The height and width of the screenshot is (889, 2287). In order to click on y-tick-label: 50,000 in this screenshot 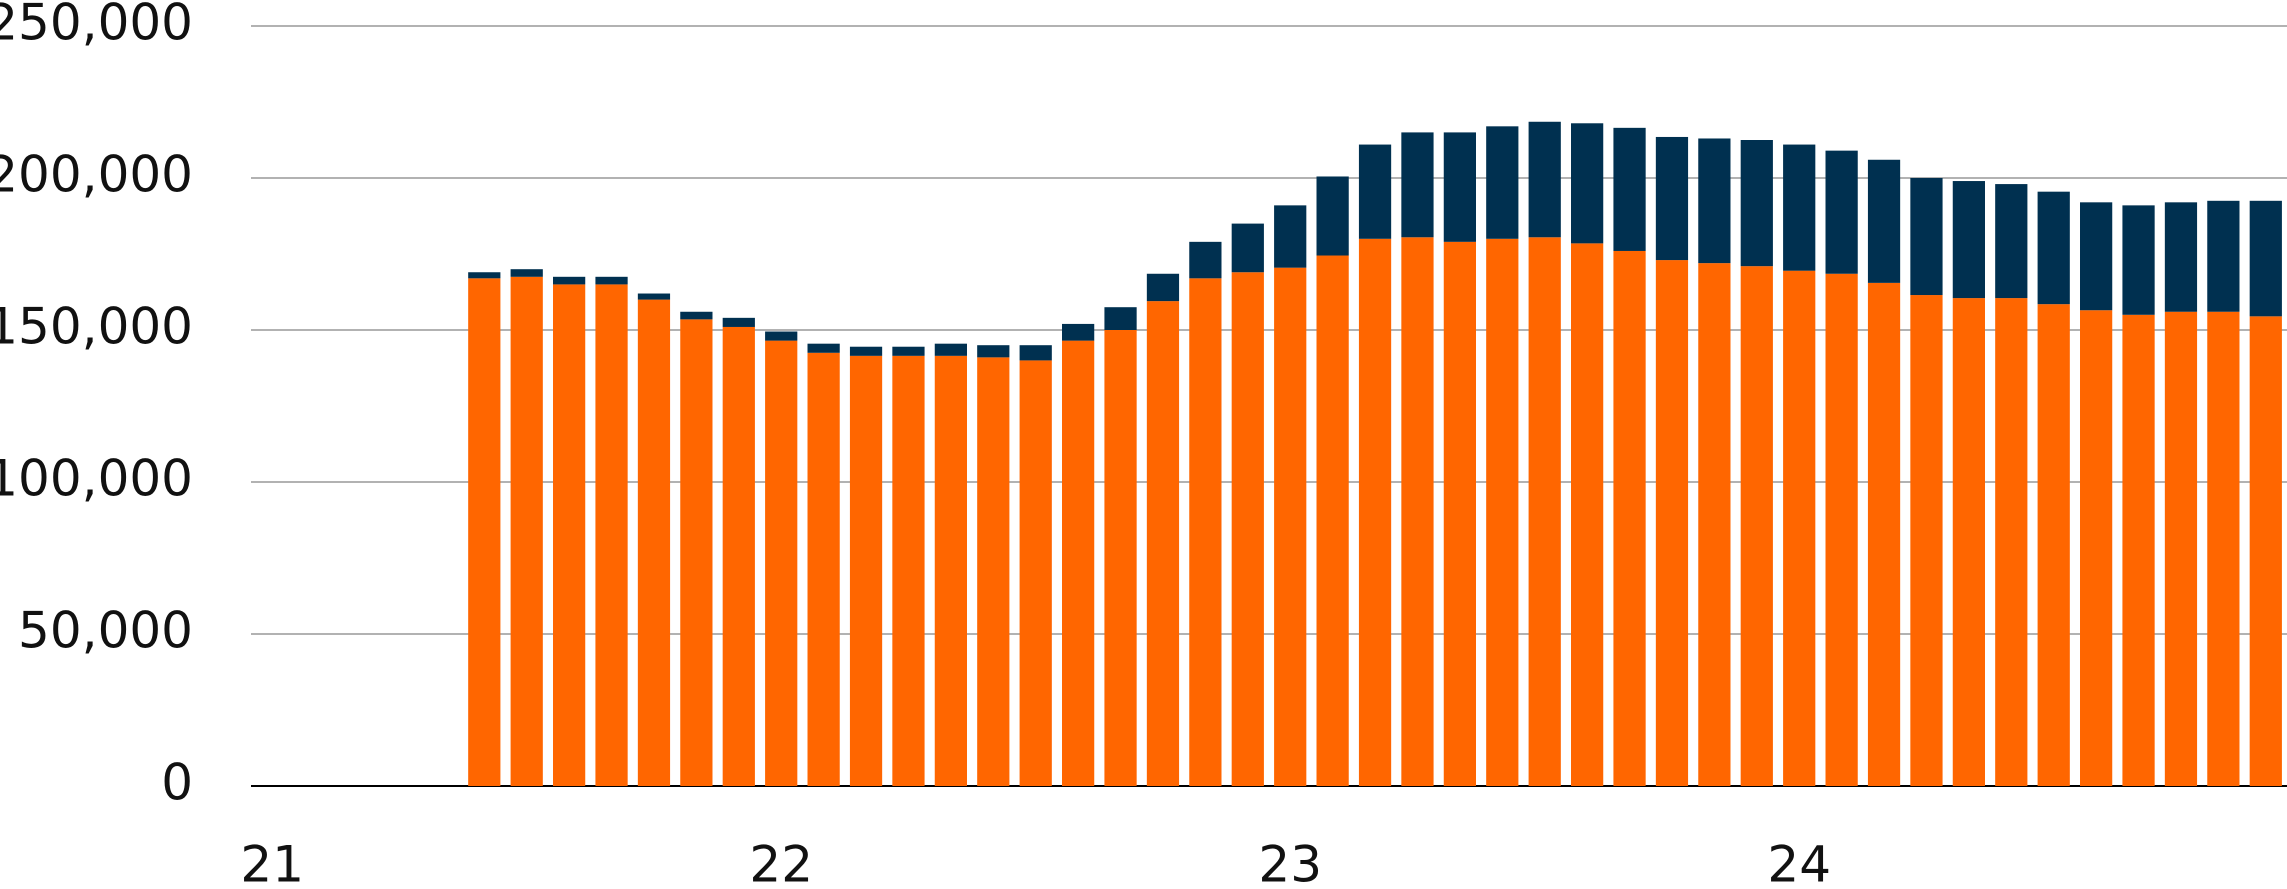, I will do `click(105, 631)`.